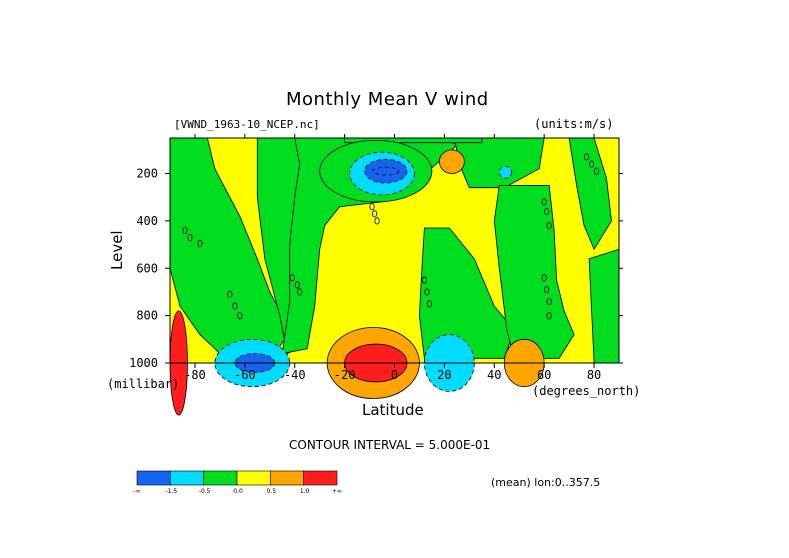 The width and height of the screenshot is (789, 558). Describe the element at coordinates (143, 384) in the screenshot. I see `y-units-label: (millibar)` at that location.